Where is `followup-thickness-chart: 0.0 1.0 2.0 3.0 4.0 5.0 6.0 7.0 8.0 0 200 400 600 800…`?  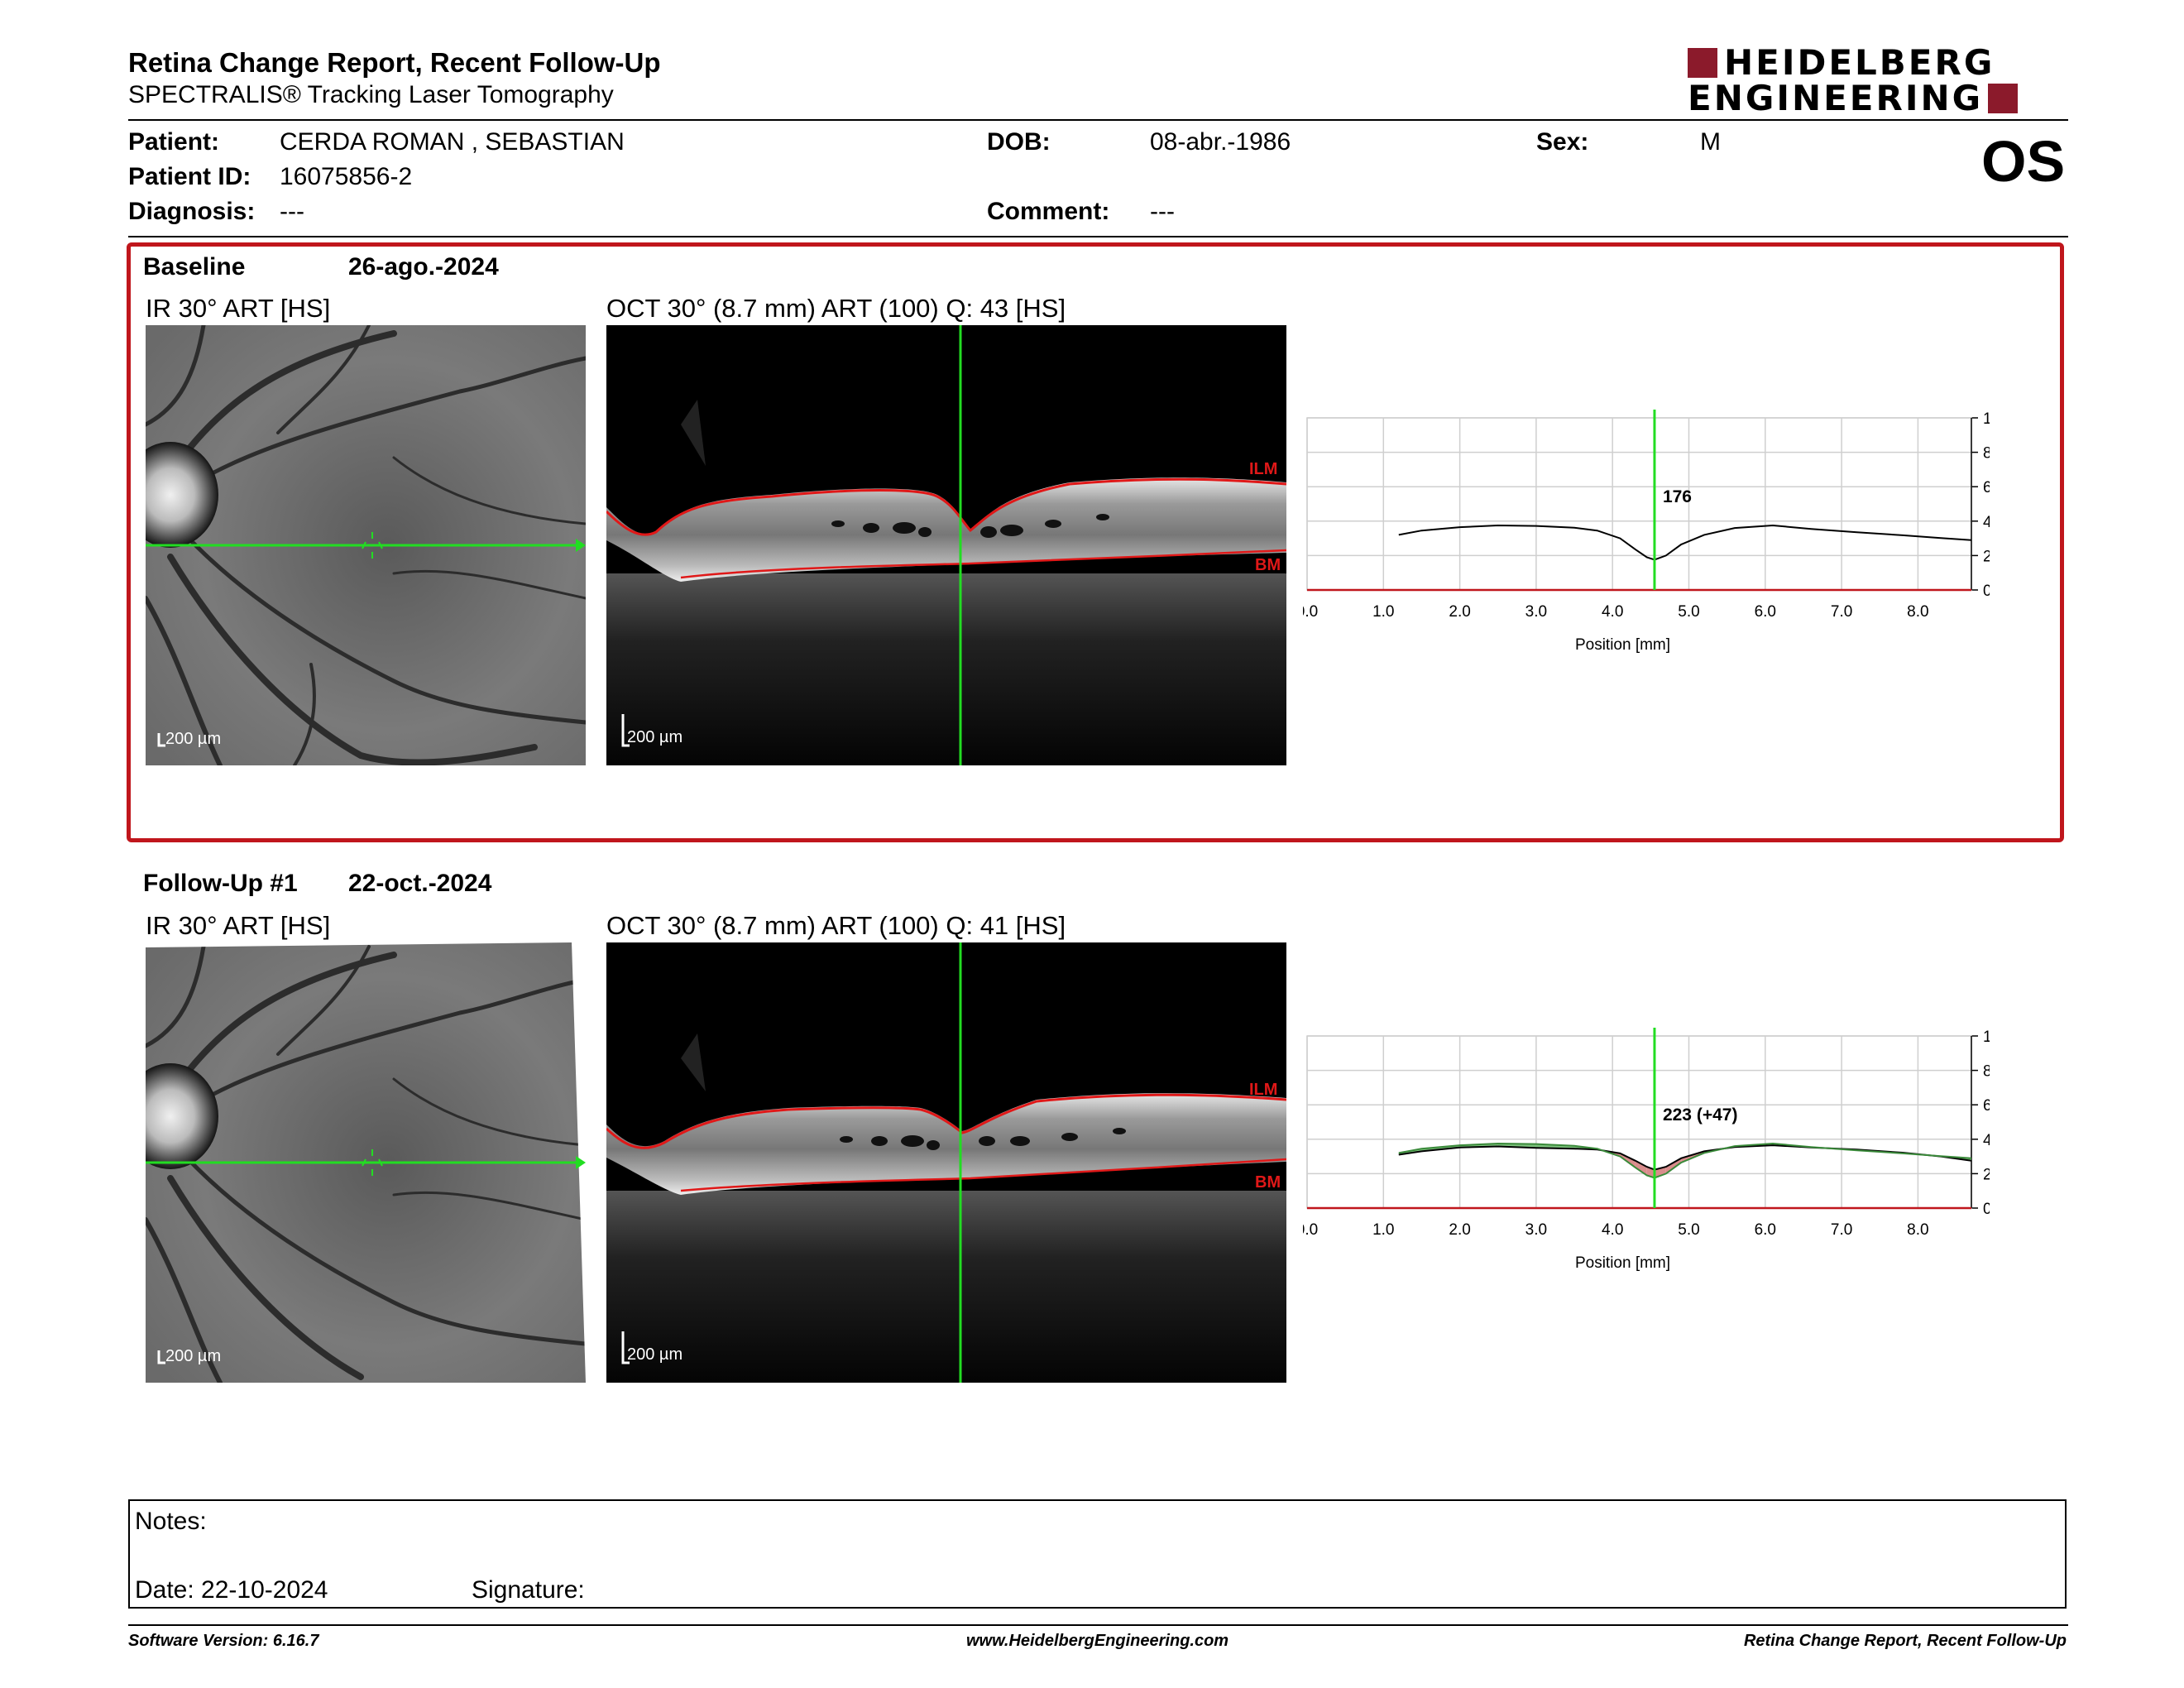
followup-thickness-chart: 0.0 1.0 2.0 3.0 4.0 5.0 6.0 7.0 8.0 0 200 400 600 800… is located at coordinates (1669, 1160).